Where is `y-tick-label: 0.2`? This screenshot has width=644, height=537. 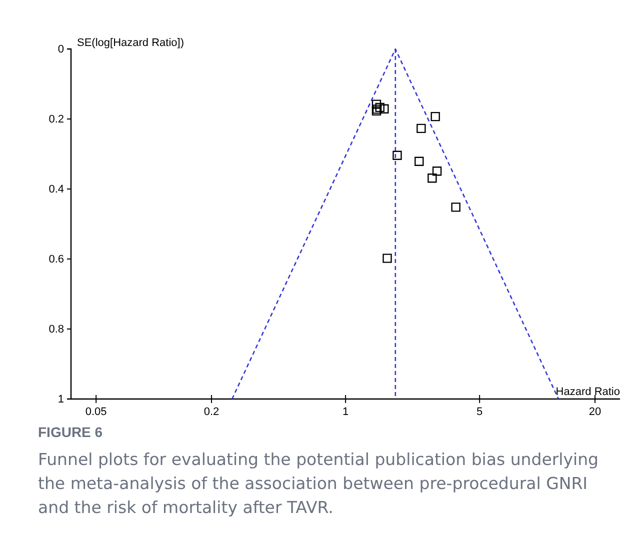
y-tick-label: 0.2 is located at coordinates (56, 120).